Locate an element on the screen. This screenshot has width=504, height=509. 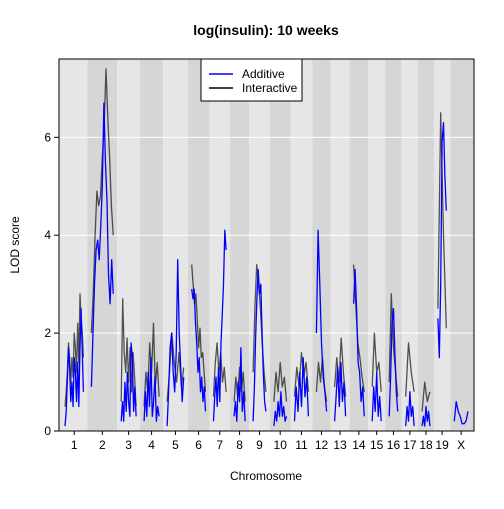
x-tick-label-2: 2 is located at coordinates (102, 445).